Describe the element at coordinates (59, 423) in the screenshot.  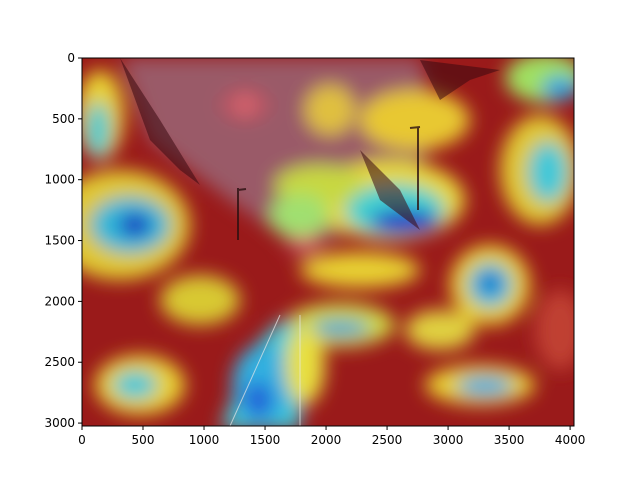
I see `y-tick-label: 3000` at that location.